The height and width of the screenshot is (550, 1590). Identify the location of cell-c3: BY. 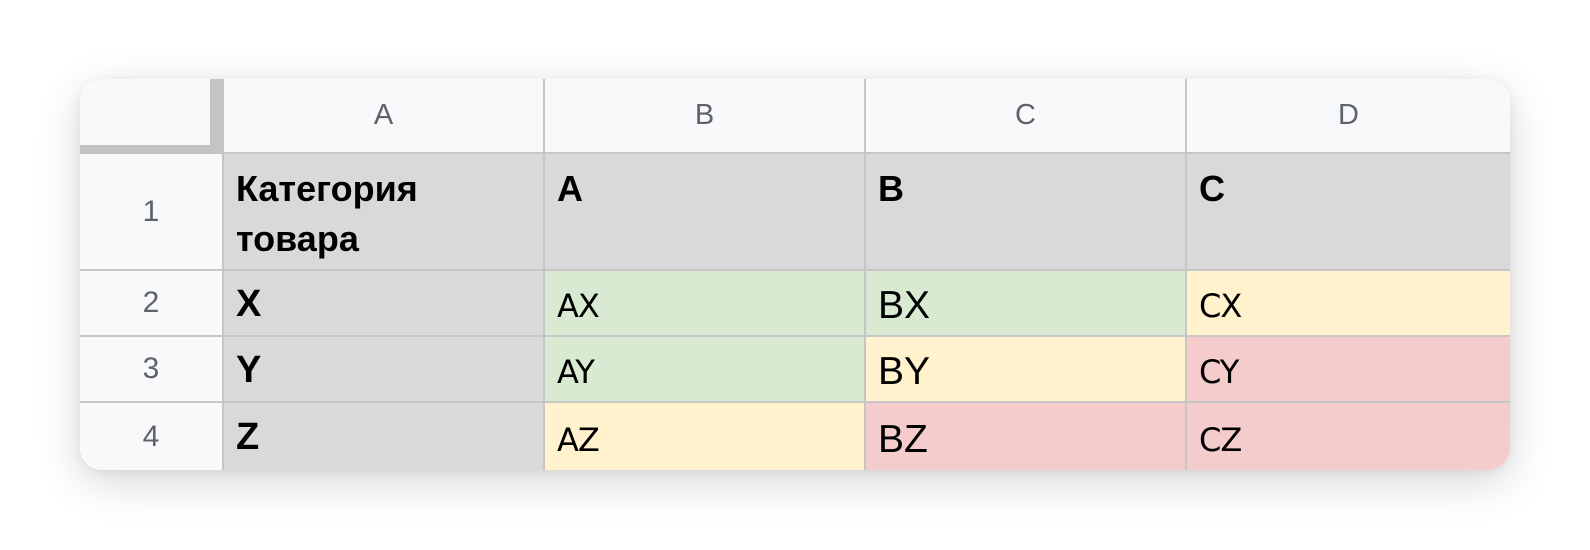
(1026, 370).